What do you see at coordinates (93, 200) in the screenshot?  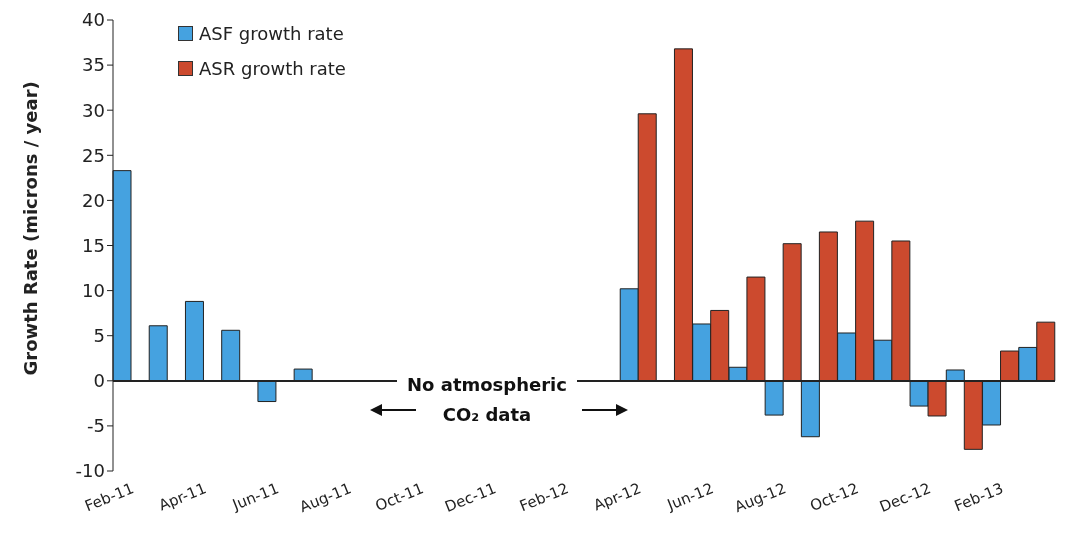 I see `y-tick-label: 20` at bounding box center [93, 200].